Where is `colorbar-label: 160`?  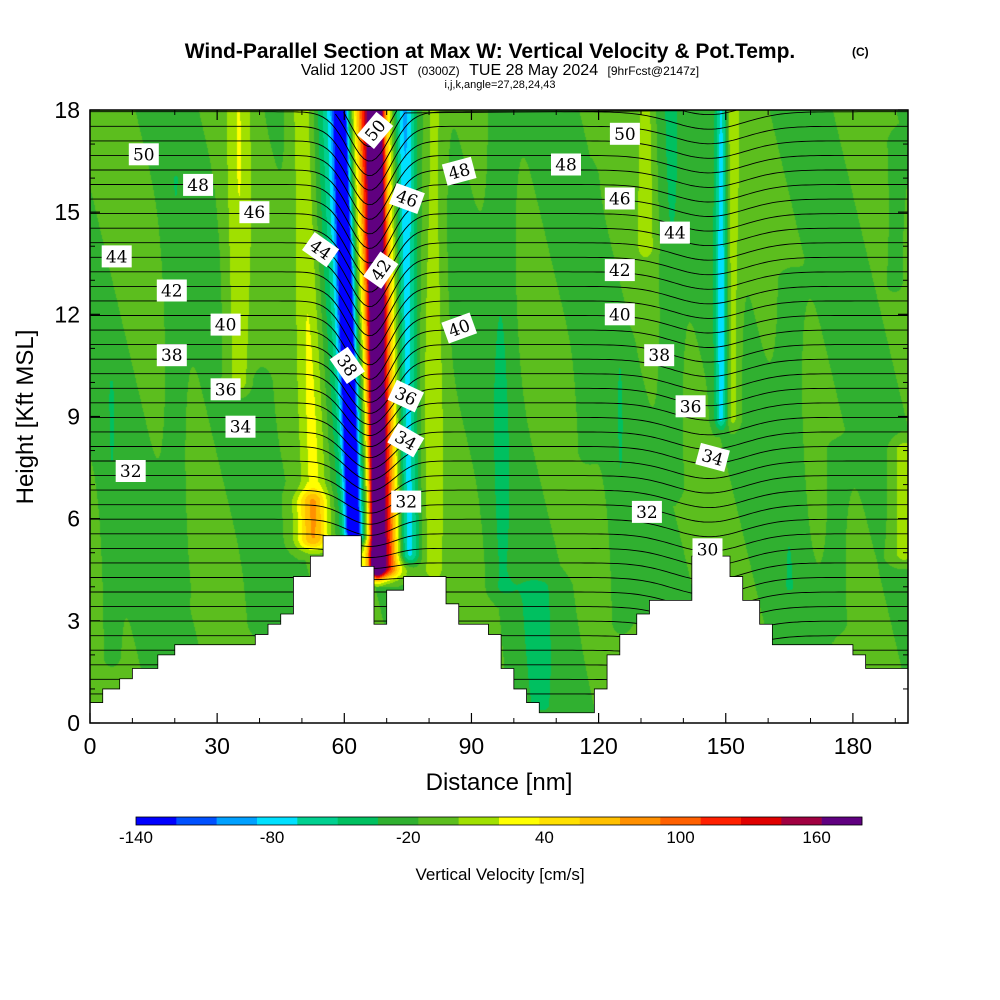
colorbar-label: 160 is located at coordinates (816, 837).